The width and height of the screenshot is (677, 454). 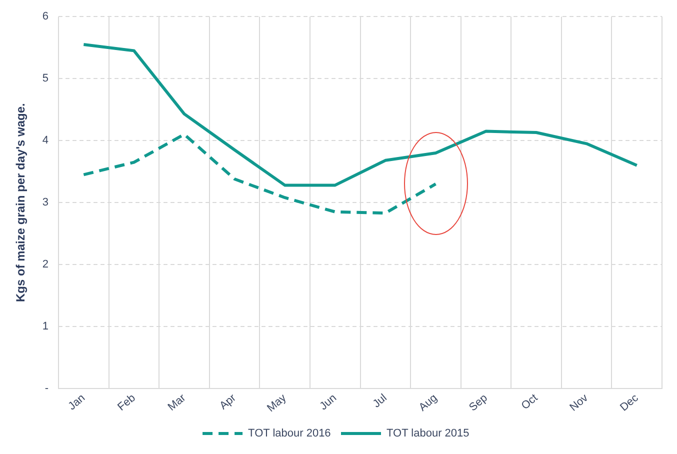 I want to click on x-tick-label: Dec, so click(x=630, y=403).